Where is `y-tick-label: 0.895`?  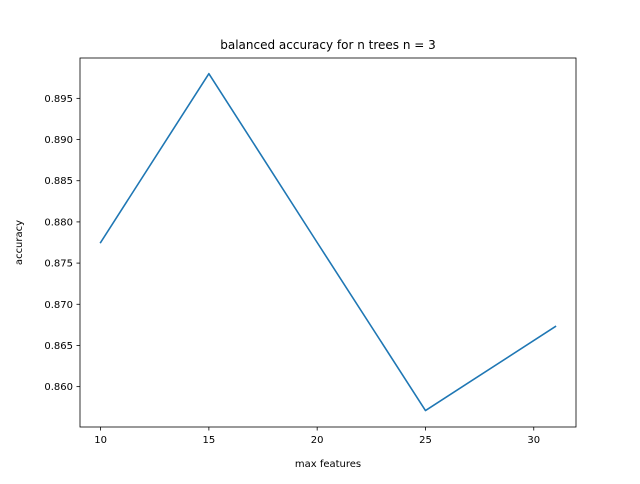
y-tick-label: 0.895 is located at coordinates (58, 99).